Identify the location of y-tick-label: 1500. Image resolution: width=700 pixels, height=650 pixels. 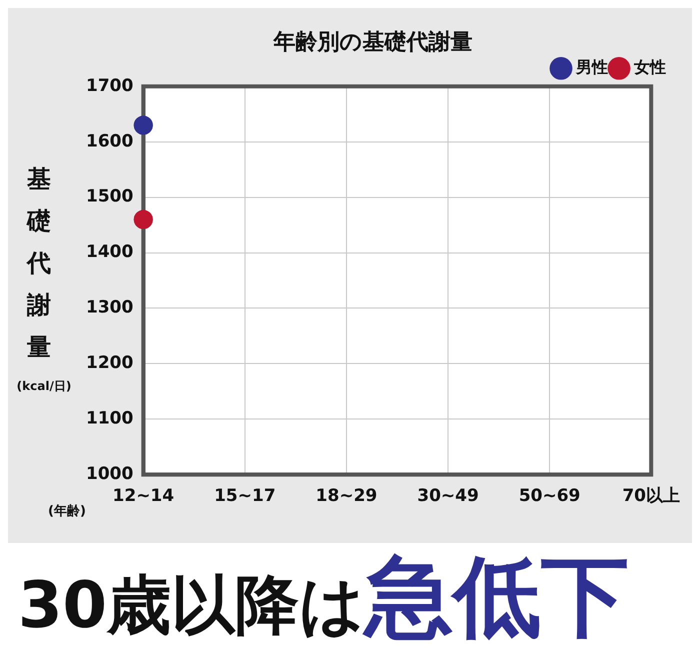
(110, 196).